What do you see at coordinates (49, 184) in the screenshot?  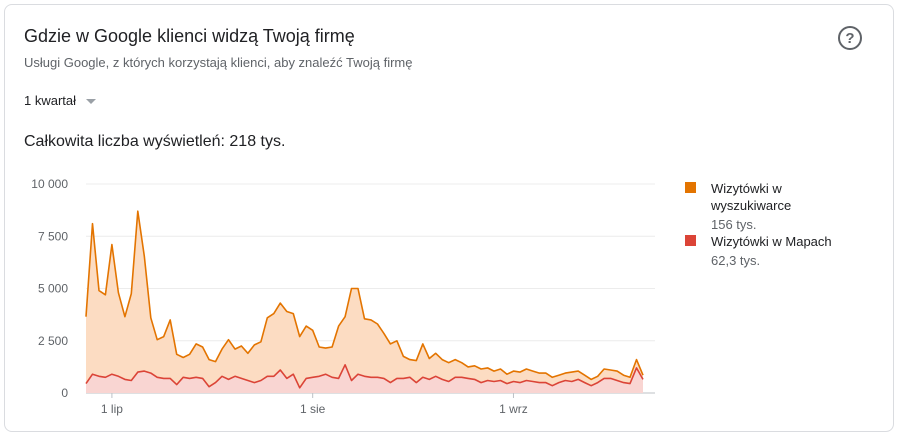 I see `y-tick-label: 10 000` at bounding box center [49, 184].